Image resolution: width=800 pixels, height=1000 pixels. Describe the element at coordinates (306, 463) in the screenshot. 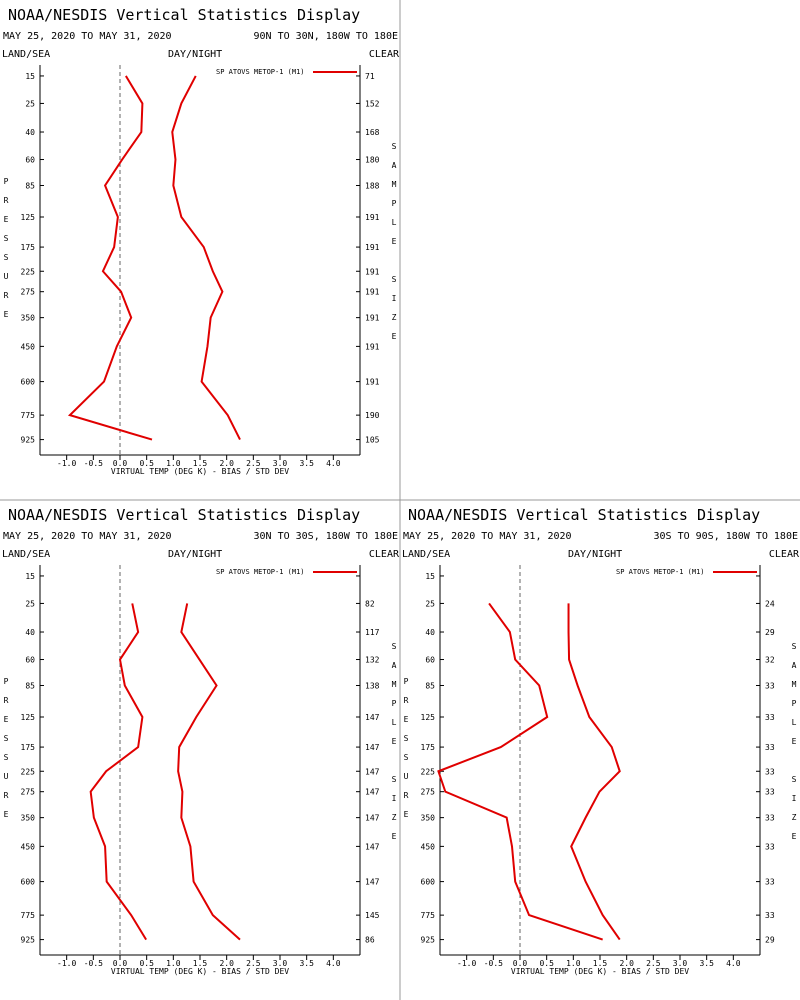

I see `x-tick-label: 3.5` at that location.